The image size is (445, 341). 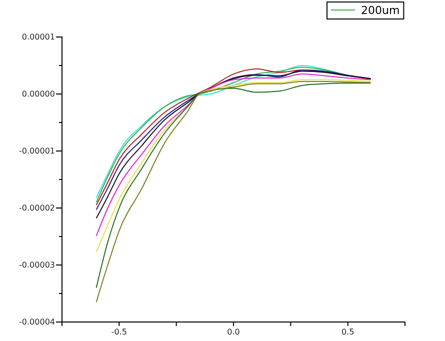 I want to click on y-tick-label: -0.00003, so click(x=37, y=265).